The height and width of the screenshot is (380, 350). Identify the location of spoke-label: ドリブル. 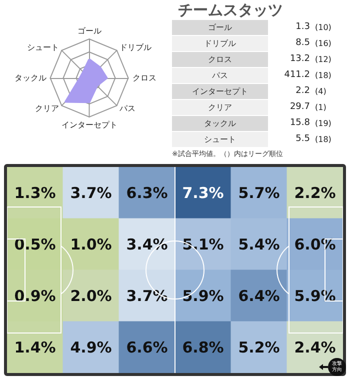
(136, 47).